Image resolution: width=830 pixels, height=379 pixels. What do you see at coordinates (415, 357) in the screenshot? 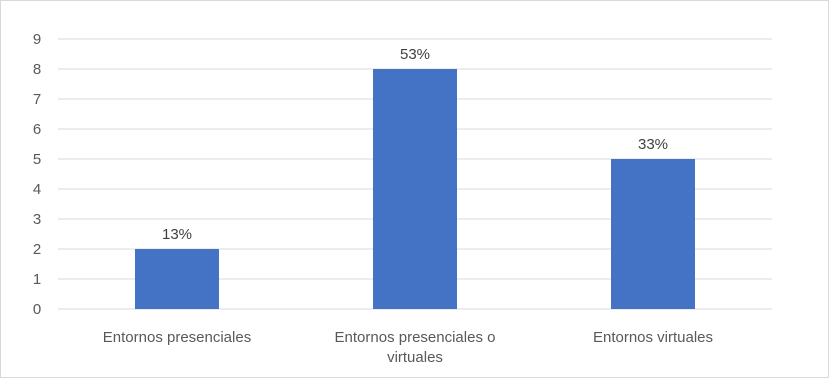
I see `category-label-line: virtuales` at bounding box center [415, 357].